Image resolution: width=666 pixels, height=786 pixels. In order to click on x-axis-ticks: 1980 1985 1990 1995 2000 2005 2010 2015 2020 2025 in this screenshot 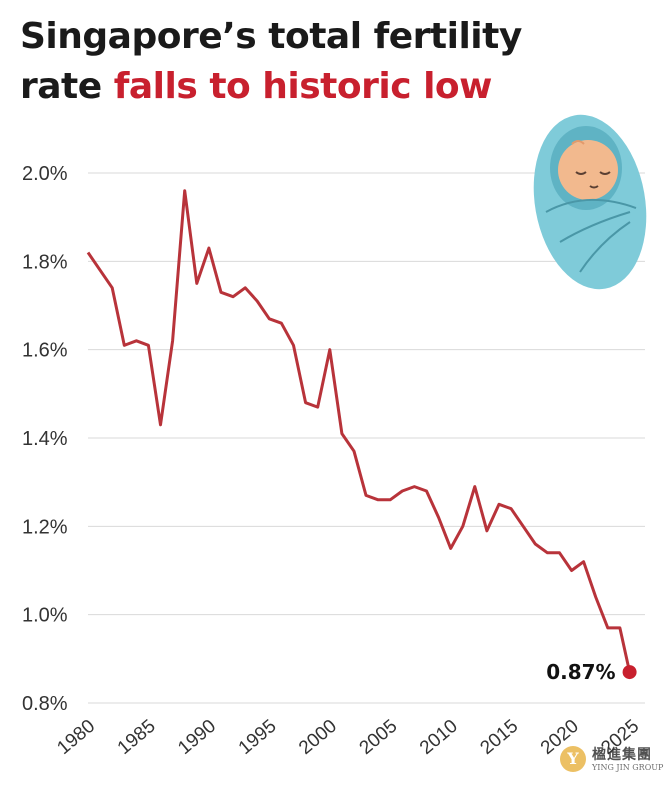, I will do `click(348, 737)`.